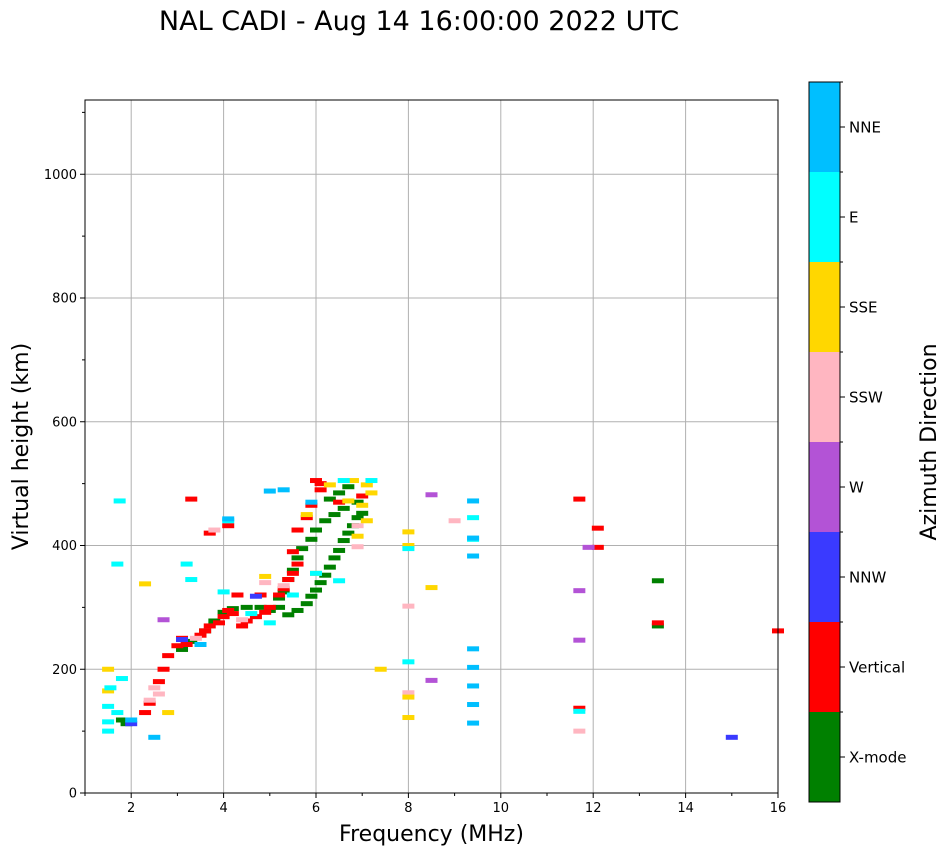  What do you see at coordinates (857, 442) in the screenshot?
I see `colorbar: X-mode Vertical NNW W SSW SSE E NNE` at bounding box center [857, 442].